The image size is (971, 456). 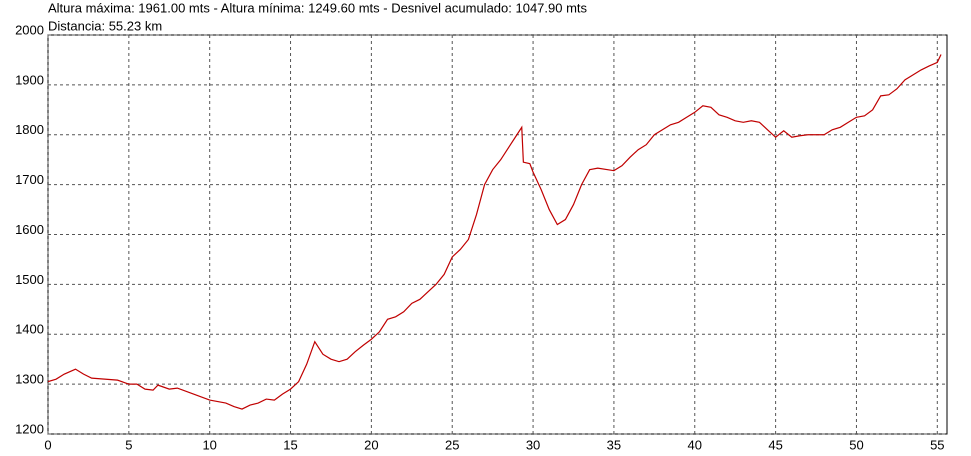 I want to click on y-tick-label: 1200, so click(x=29, y=428).